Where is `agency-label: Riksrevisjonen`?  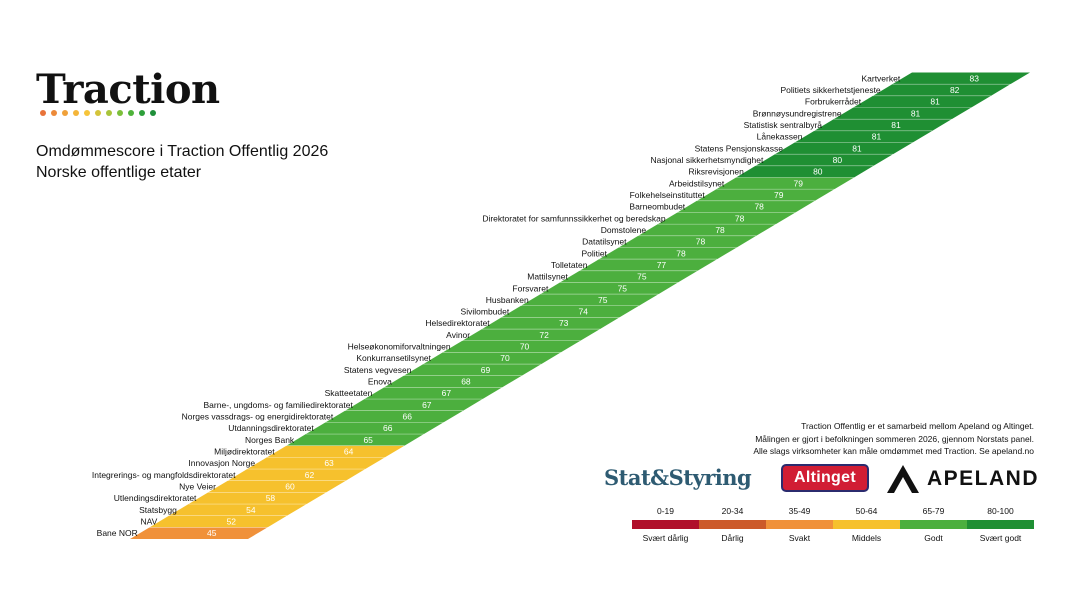
agency-label: Riksrevisjonen is located at coordinates (717, 172).